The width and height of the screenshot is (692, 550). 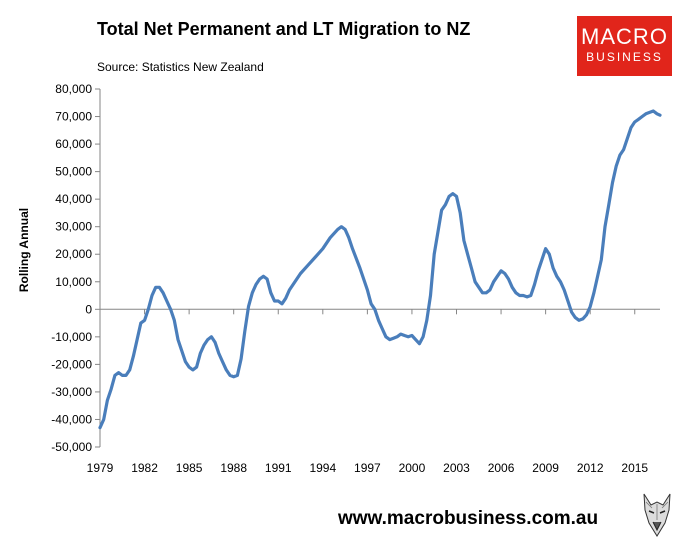 I want to click on x-tick-label: 1985, so click(x=189, y=468).